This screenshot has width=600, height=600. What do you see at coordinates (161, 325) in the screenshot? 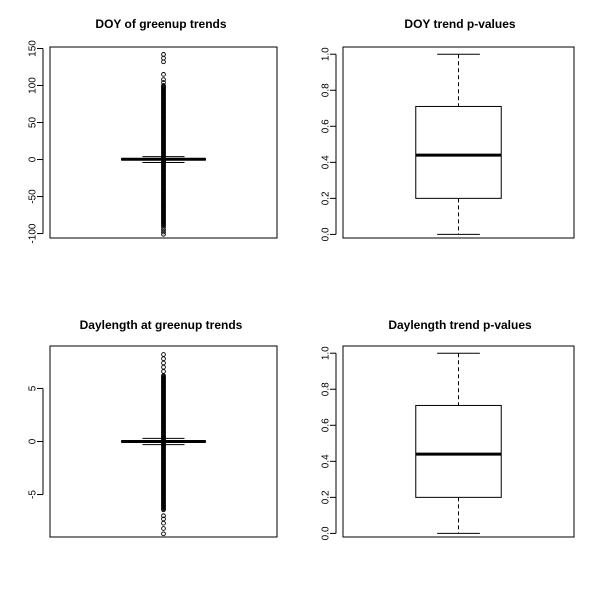
I see `plot-title: Daylength at greenup trends` at bounding box center [161, 325].